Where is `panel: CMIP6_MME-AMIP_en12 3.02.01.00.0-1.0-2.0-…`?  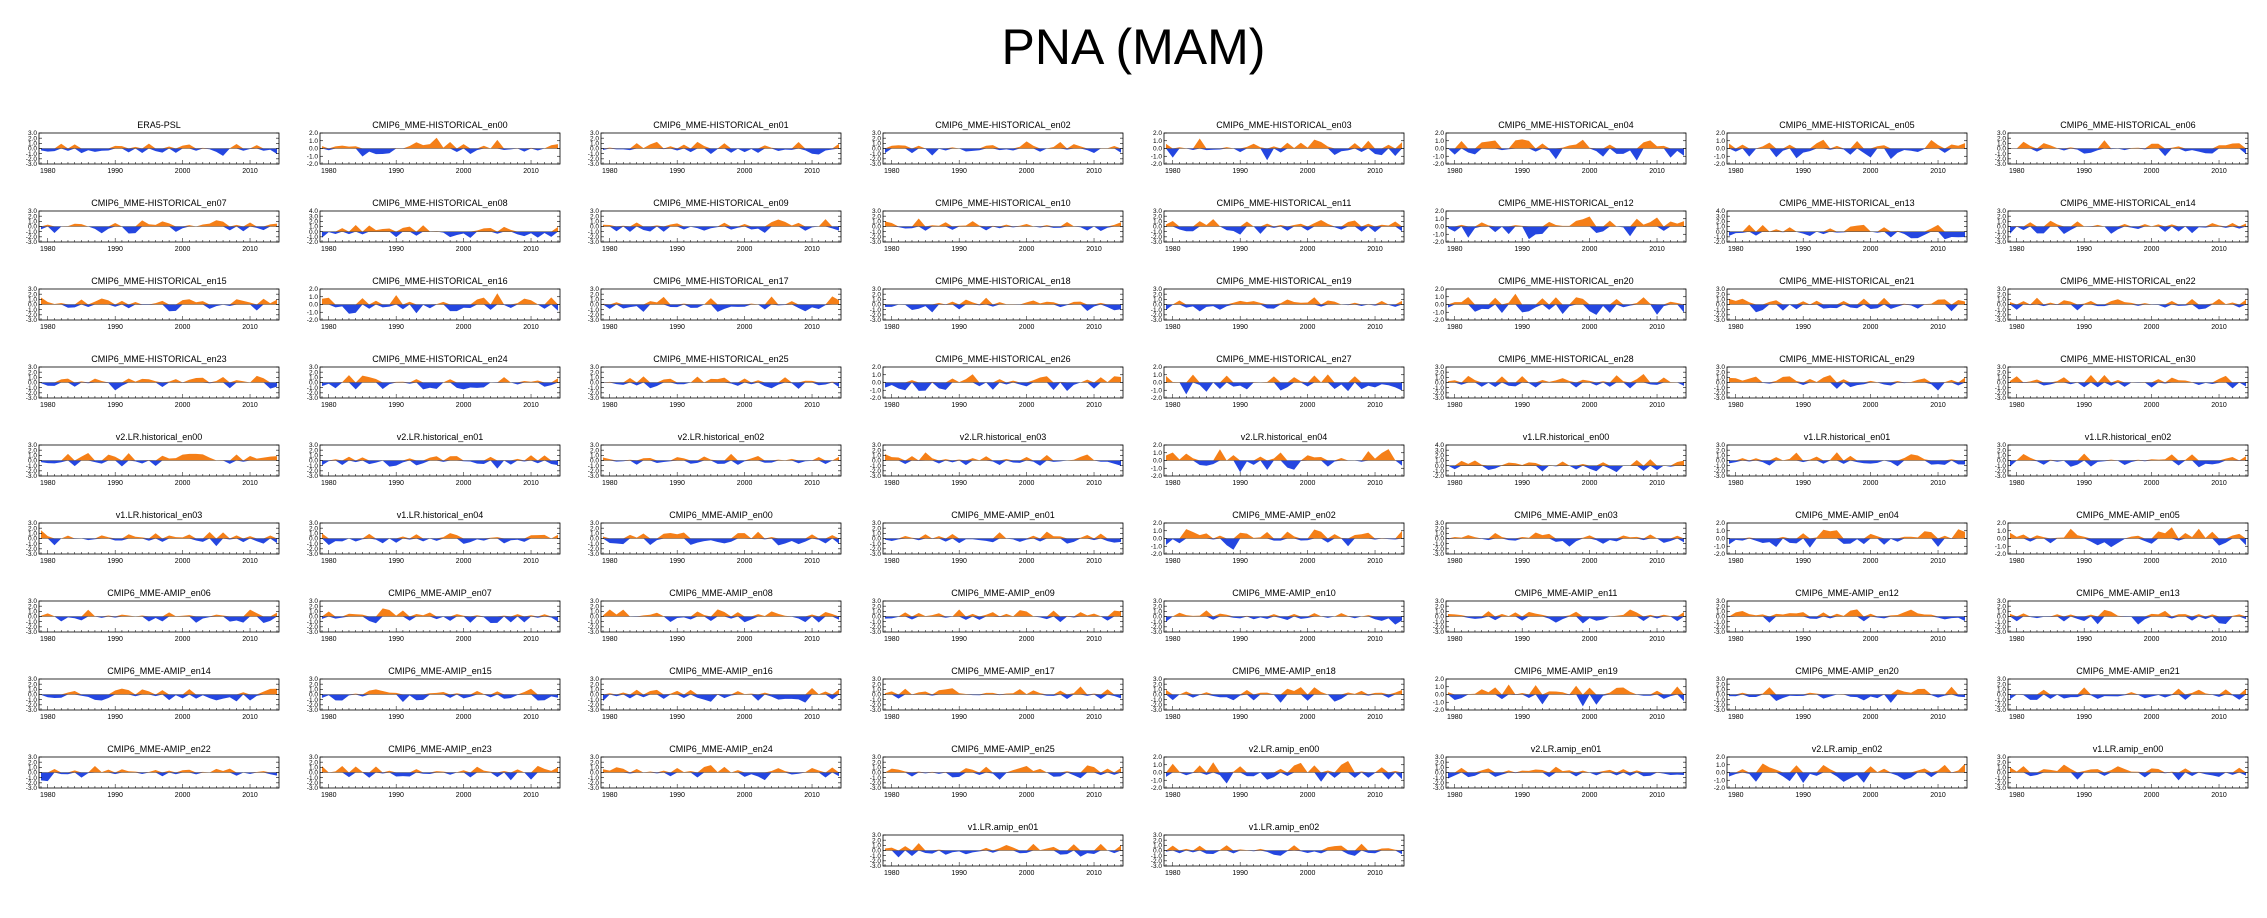
panel: CMIP6_MME-AMIP_en12 3.02.01.00.0-1.0-2.0-… is located at coordinates (1841, 615).